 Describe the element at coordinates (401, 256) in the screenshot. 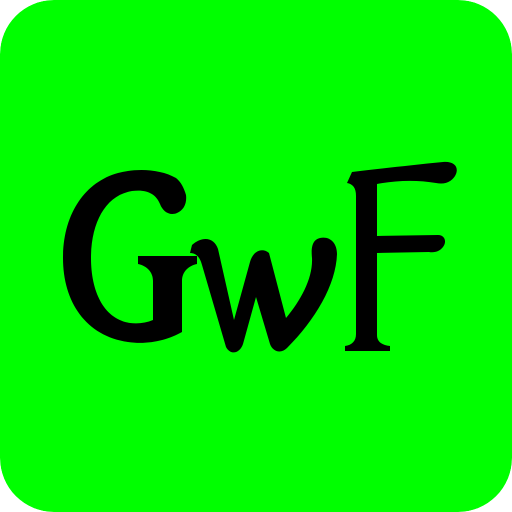

I see `letter-f-shape` at that location.